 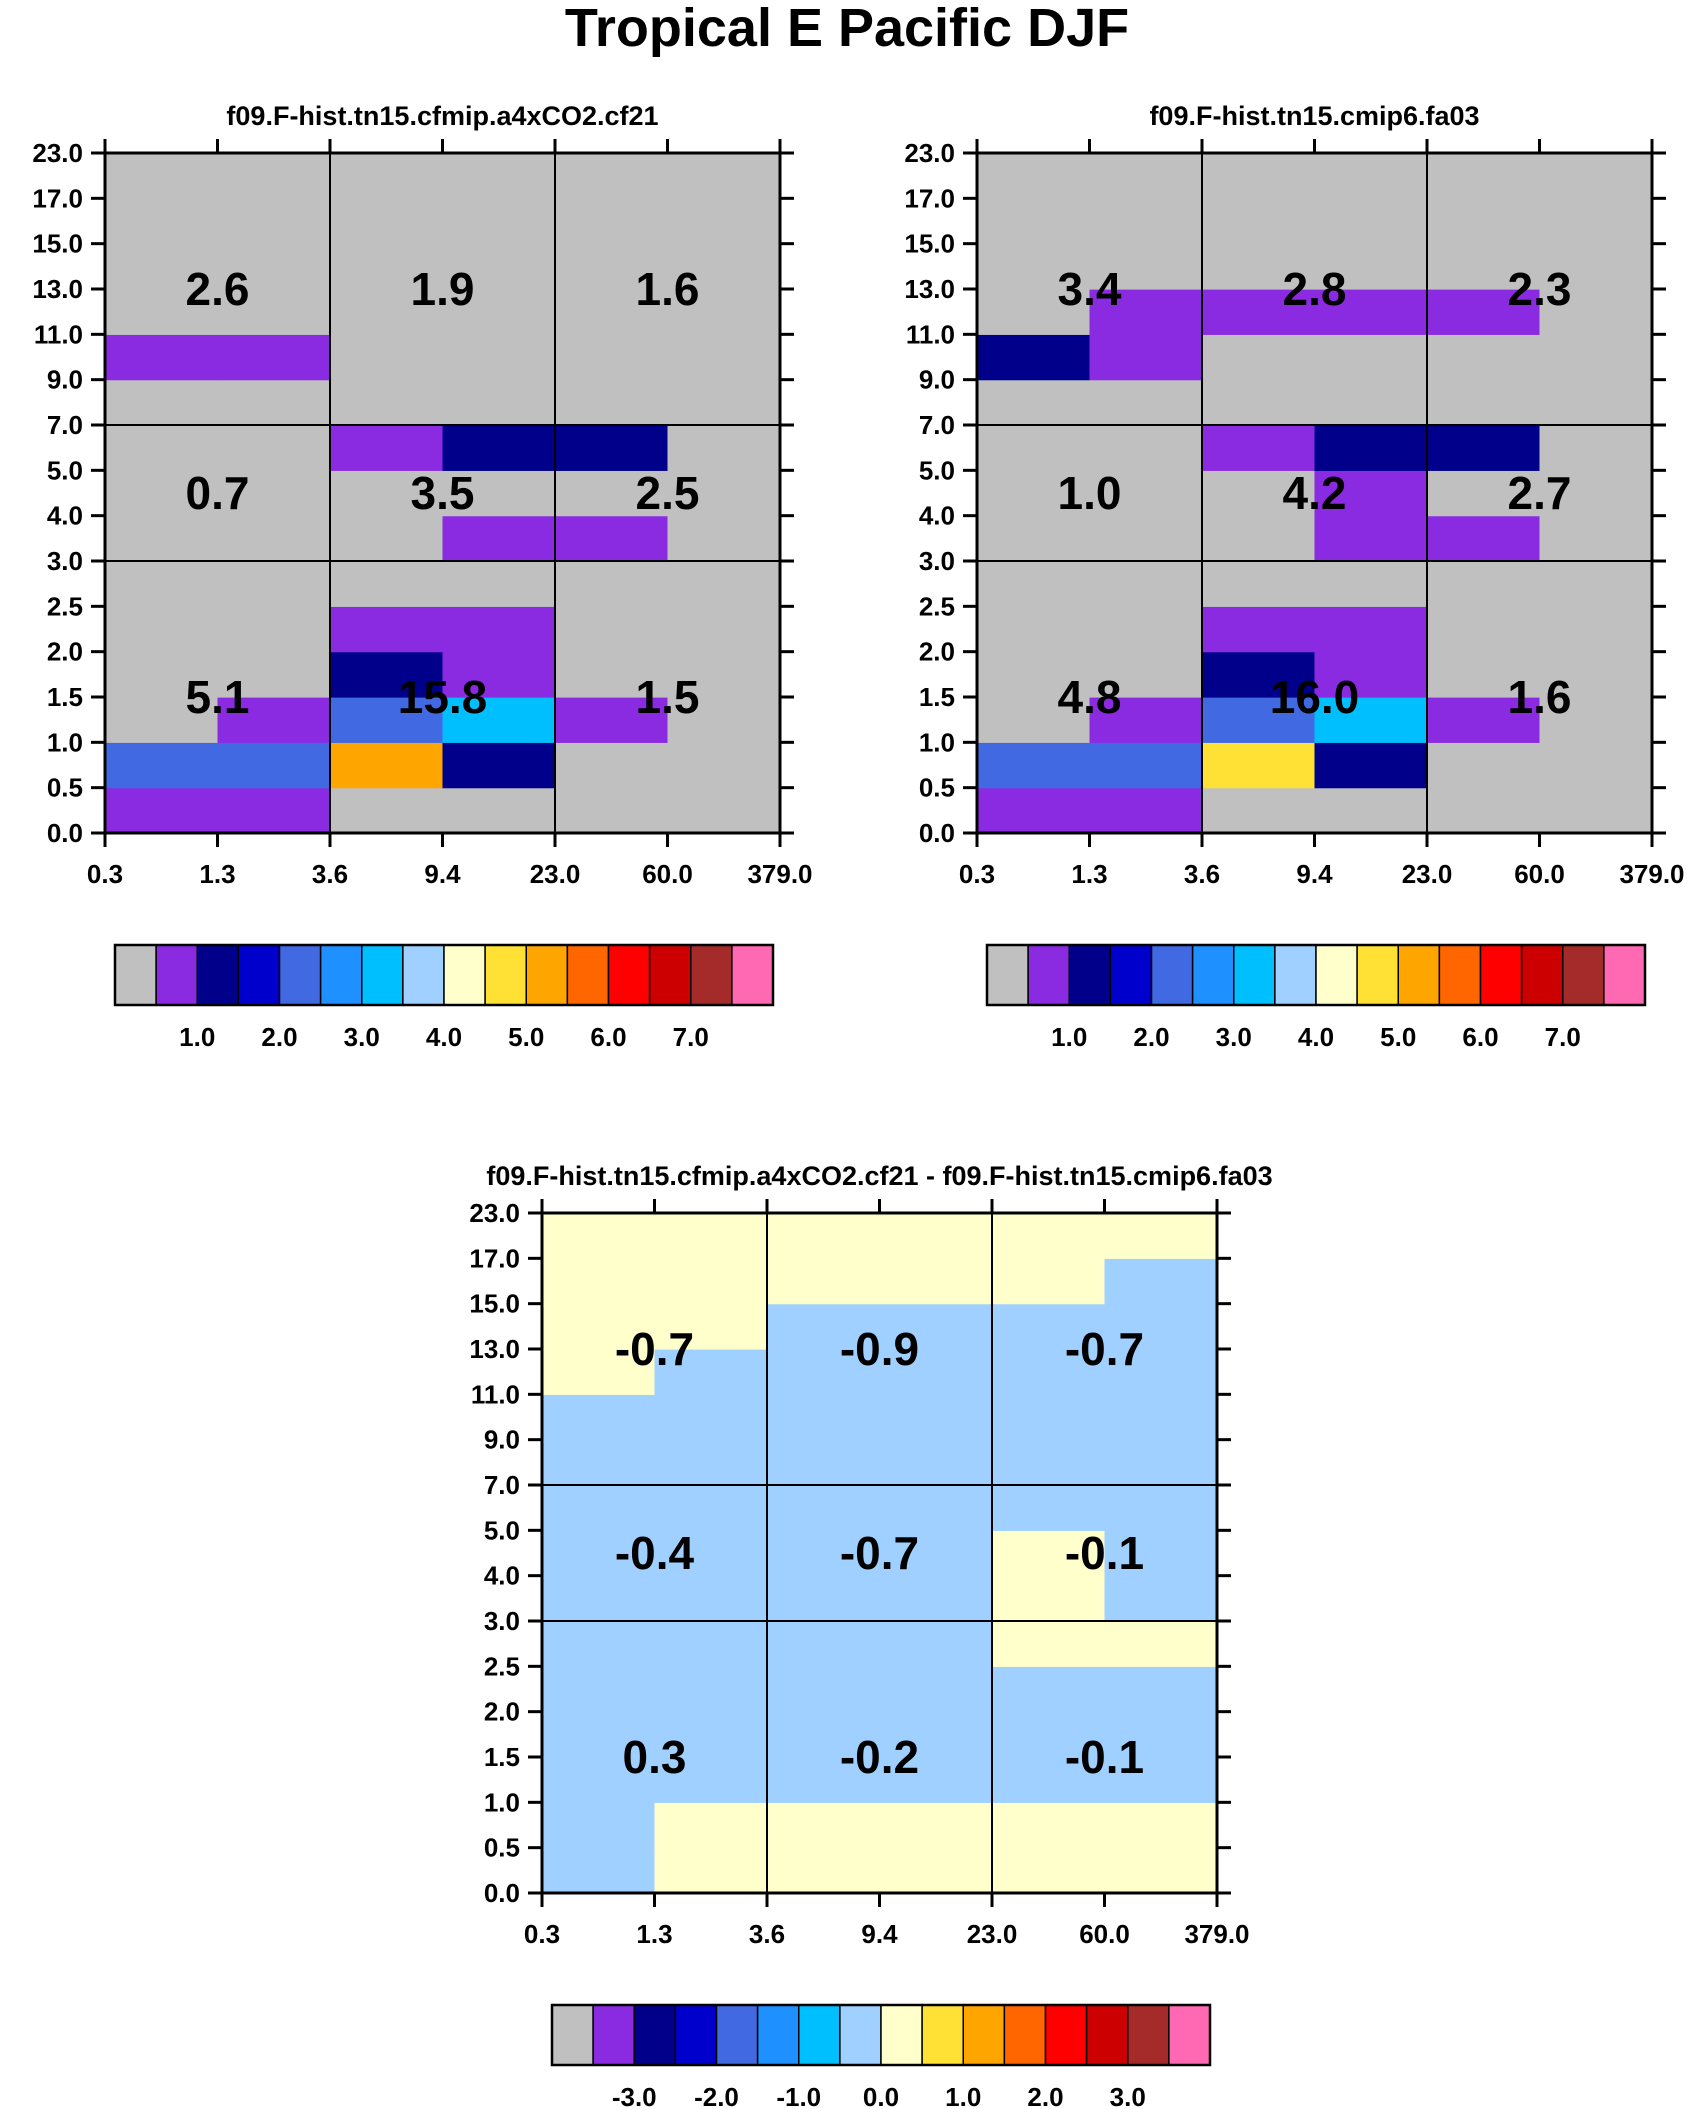 What do you see at coordinates (1540, 493) in the screenshot?
I see `box-value-label: 2.7` at bounding box center [1540, 493].